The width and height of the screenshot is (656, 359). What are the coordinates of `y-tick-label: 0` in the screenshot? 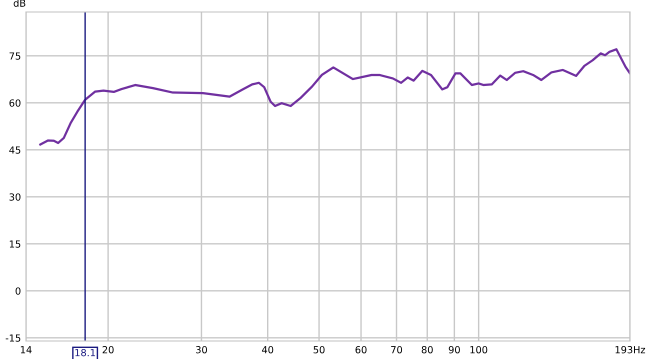 It's located at (18, 291).